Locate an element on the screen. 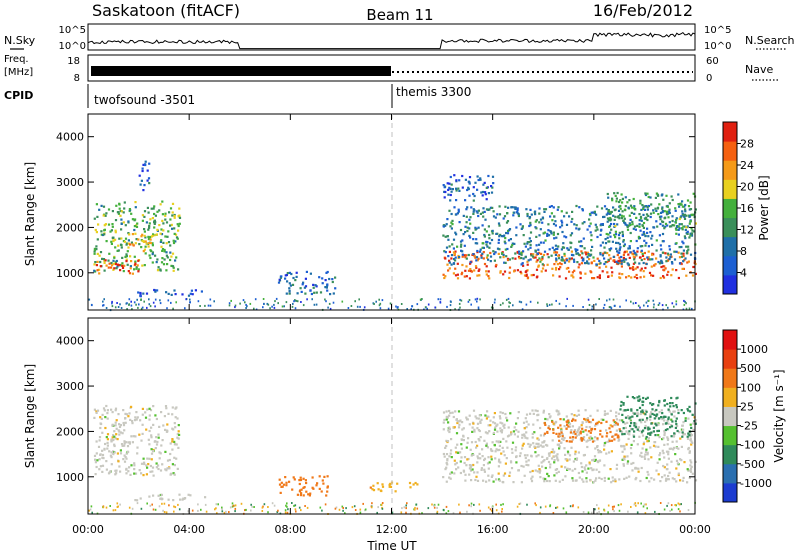 The image size is (800, 554). velocity-colorbar-label: Velocity [m s⁻¹] is located at coordinates (779, 415).